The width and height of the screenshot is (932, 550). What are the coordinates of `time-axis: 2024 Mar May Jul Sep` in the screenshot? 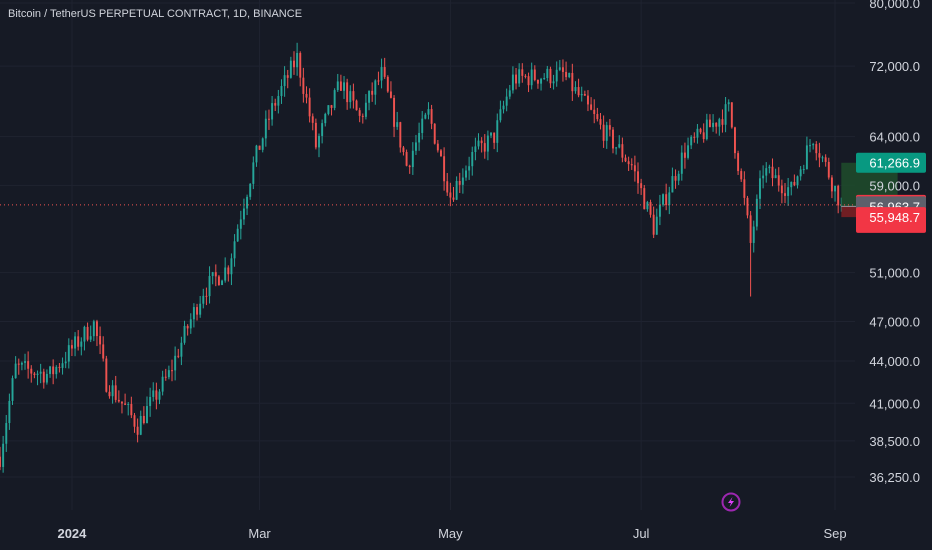 It's located at (451, 533).